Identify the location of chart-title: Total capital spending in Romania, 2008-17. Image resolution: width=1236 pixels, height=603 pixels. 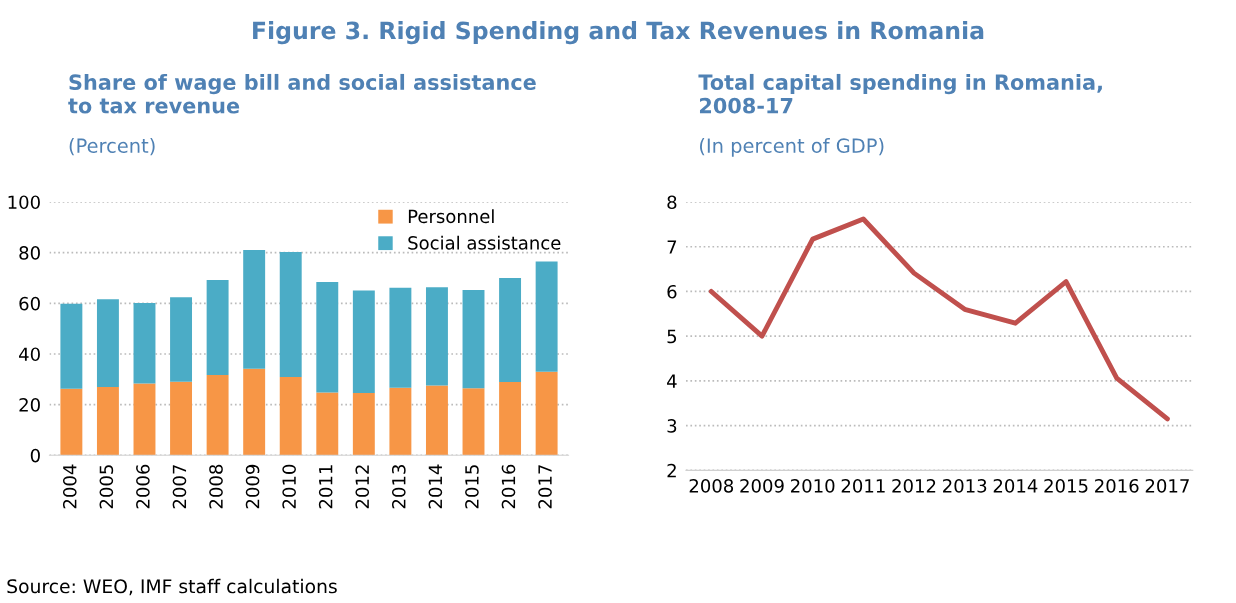
(900, 93).